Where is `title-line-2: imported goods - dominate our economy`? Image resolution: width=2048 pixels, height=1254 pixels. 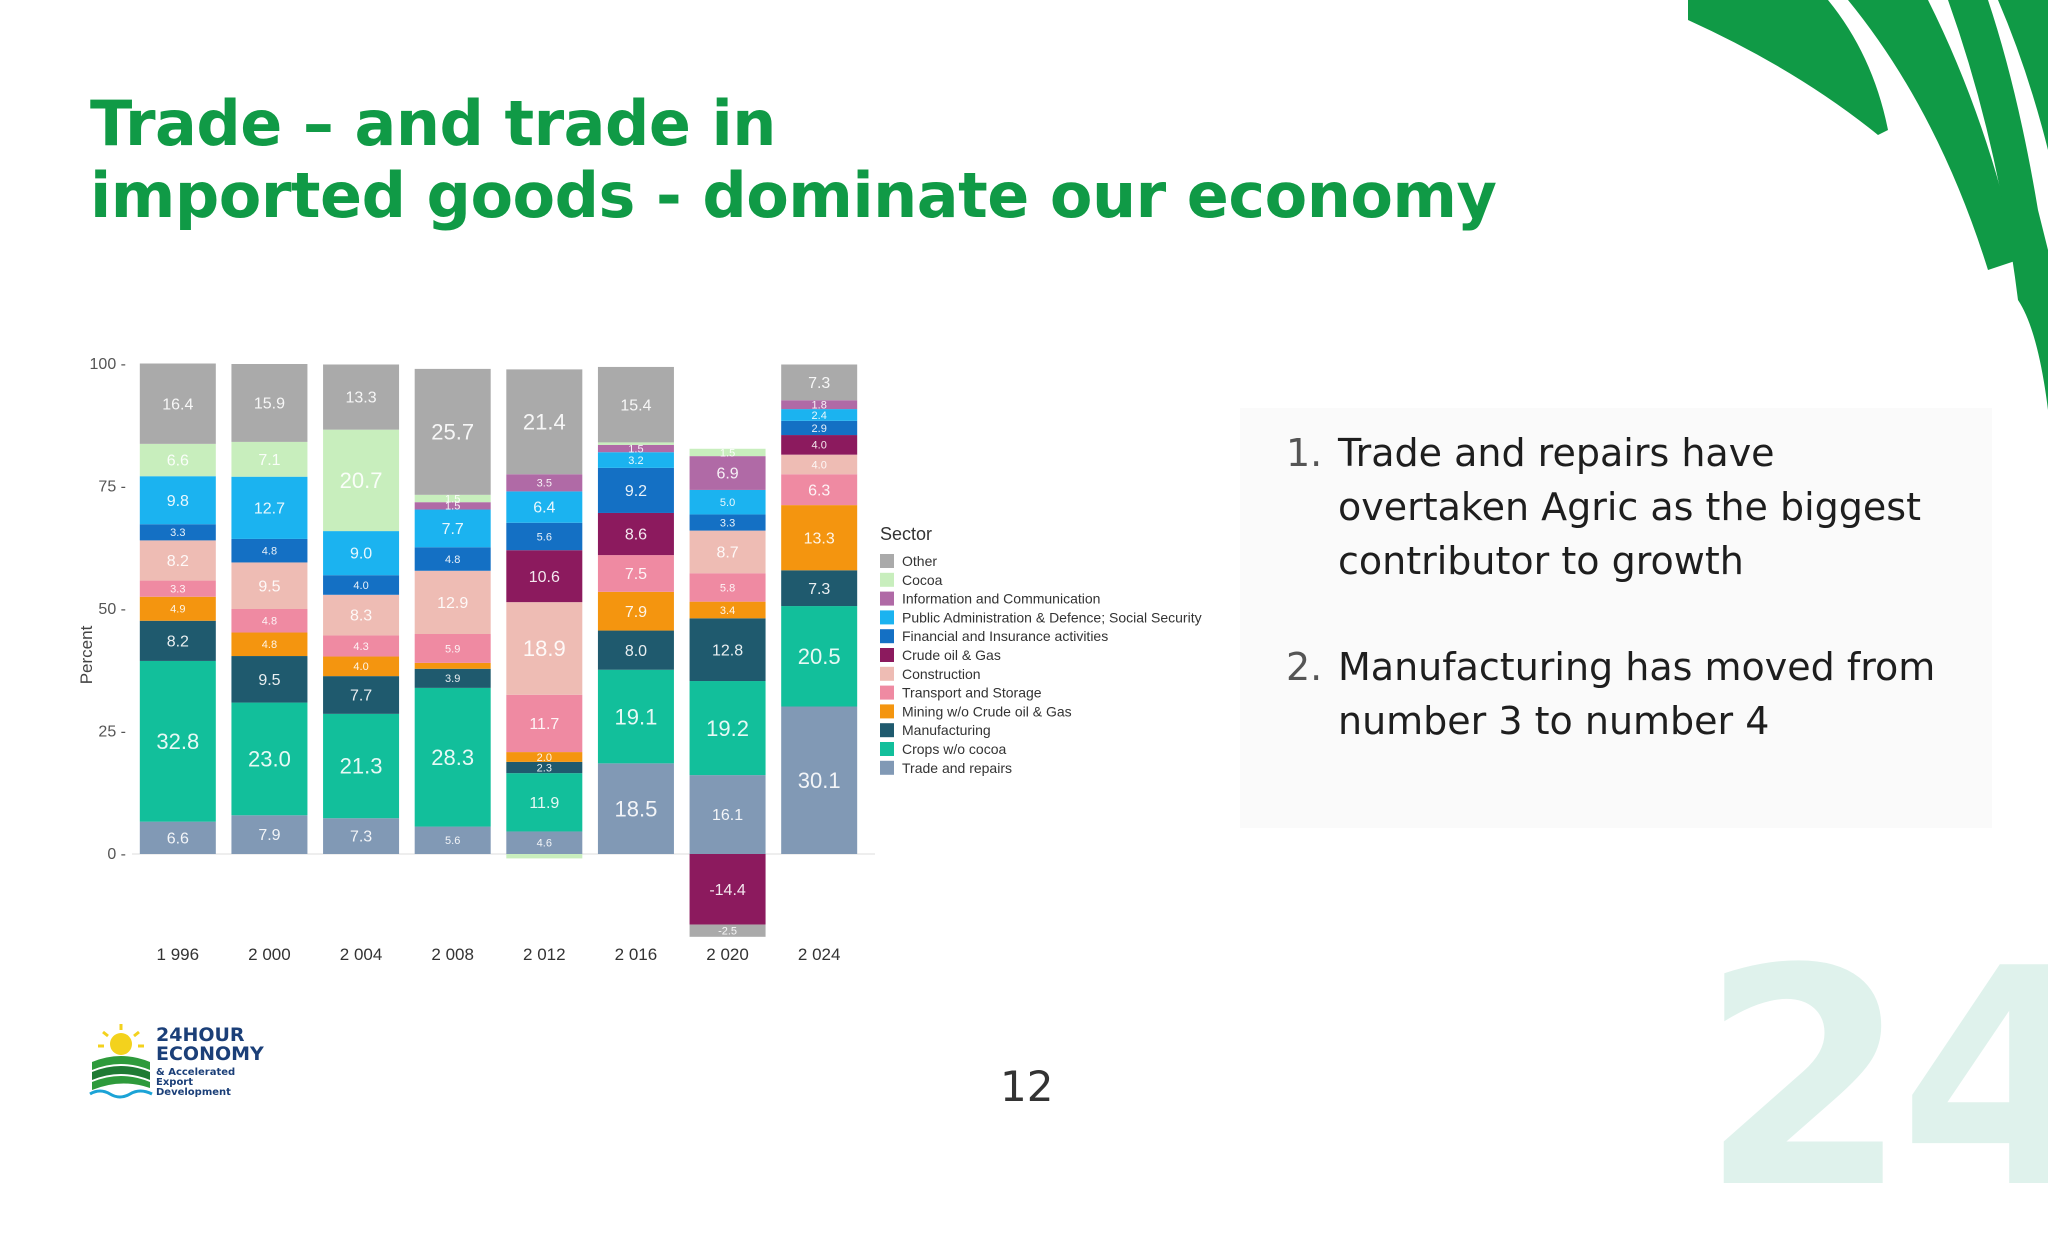
title-line-2: imported goods - dominate our economy is located at coordinates (793, 195).